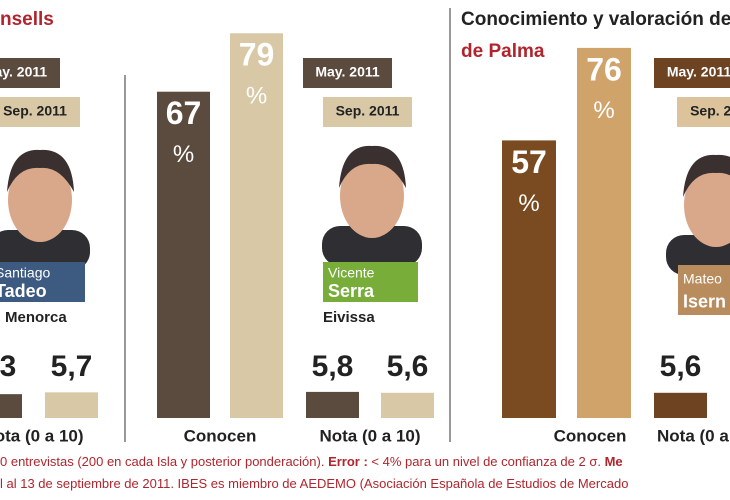 Image resolution: width=730 pixels, height=500 pixels. What do you see at coordinates (351, 291) in the screenshot?
I see `last-name: Serra` at bounding box center [351, 291].